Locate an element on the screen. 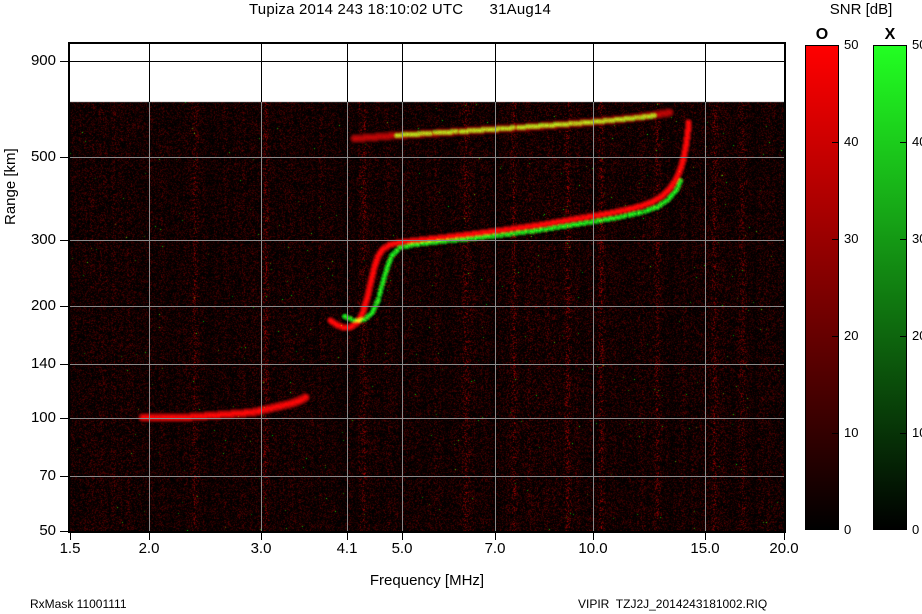 This screenshot has height=614, width=922. file-label: VIPIR TZJ2J_2014243181002.RIQ is located at coordinates (673, 604).